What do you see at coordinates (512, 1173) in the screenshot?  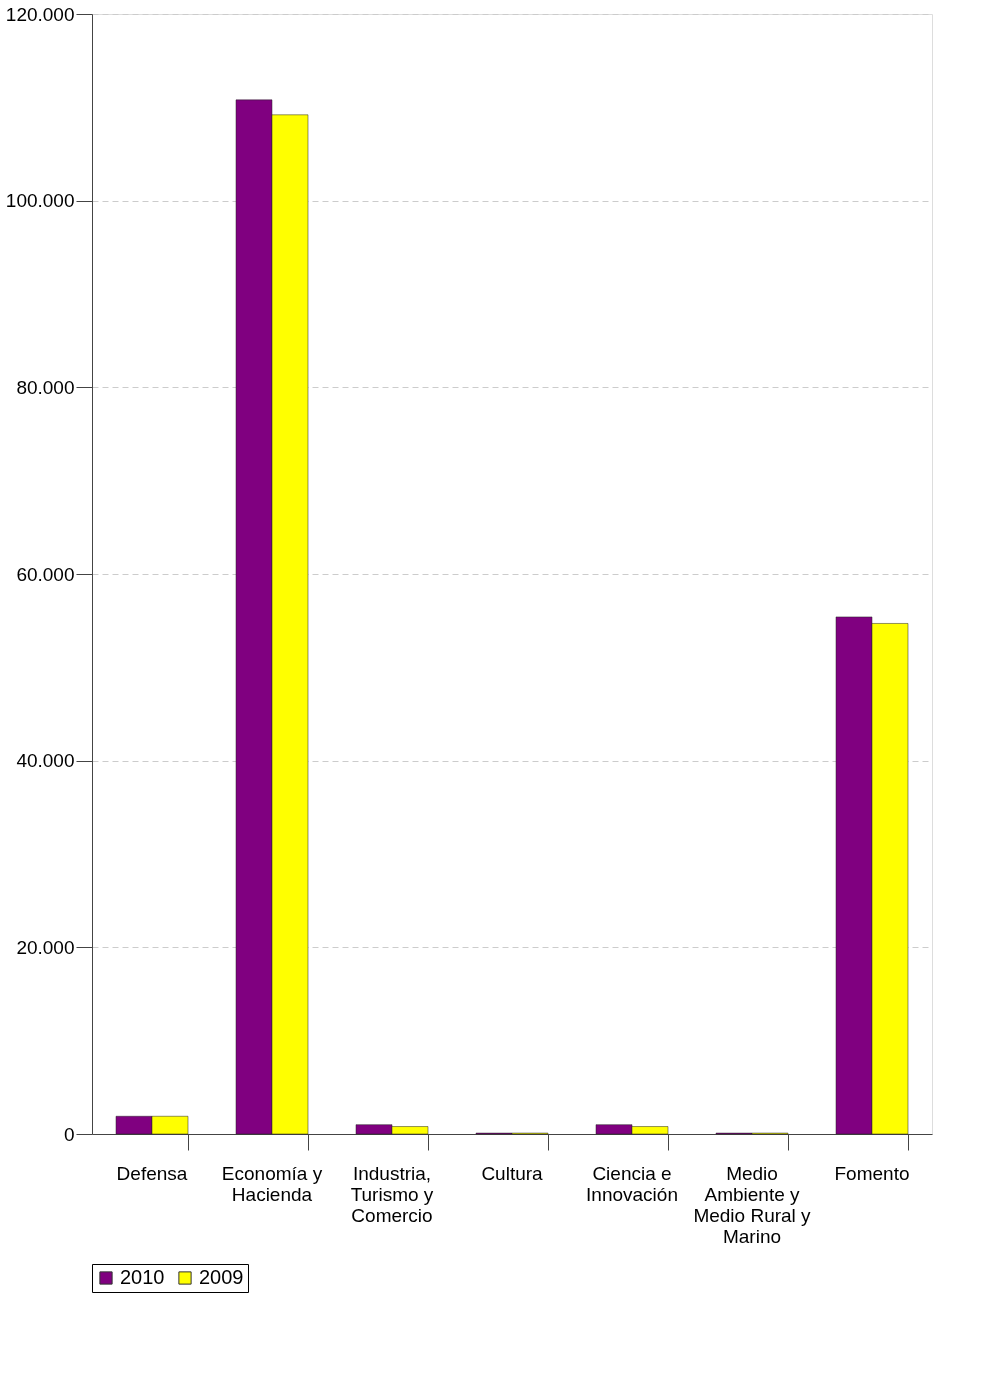 I see `x-tick-label: Cultura` at bounding box center [512, 1173].